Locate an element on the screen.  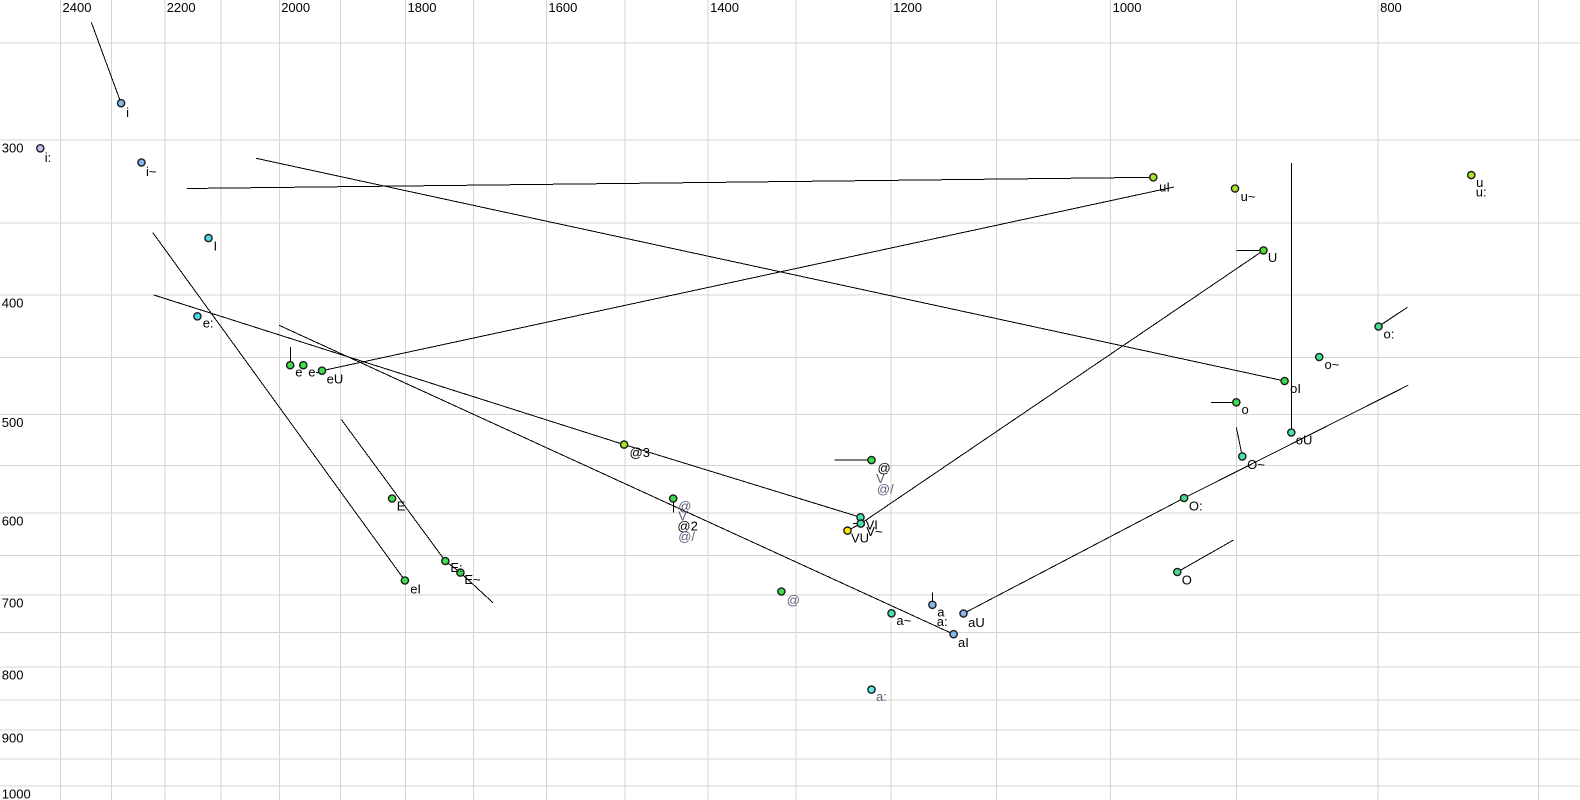
svg-text: 1400 is located at coordinates (724, 7).